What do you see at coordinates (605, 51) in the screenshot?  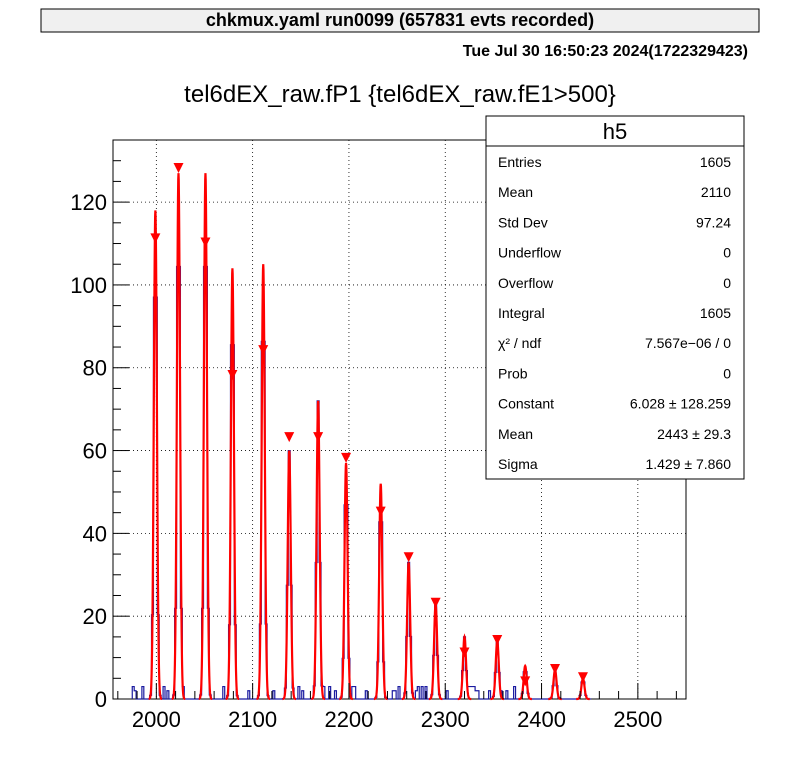 I see `timestamp: Tue Jul 30 16:50:23 2024(1722329423)` at bounding box center [605, 51].